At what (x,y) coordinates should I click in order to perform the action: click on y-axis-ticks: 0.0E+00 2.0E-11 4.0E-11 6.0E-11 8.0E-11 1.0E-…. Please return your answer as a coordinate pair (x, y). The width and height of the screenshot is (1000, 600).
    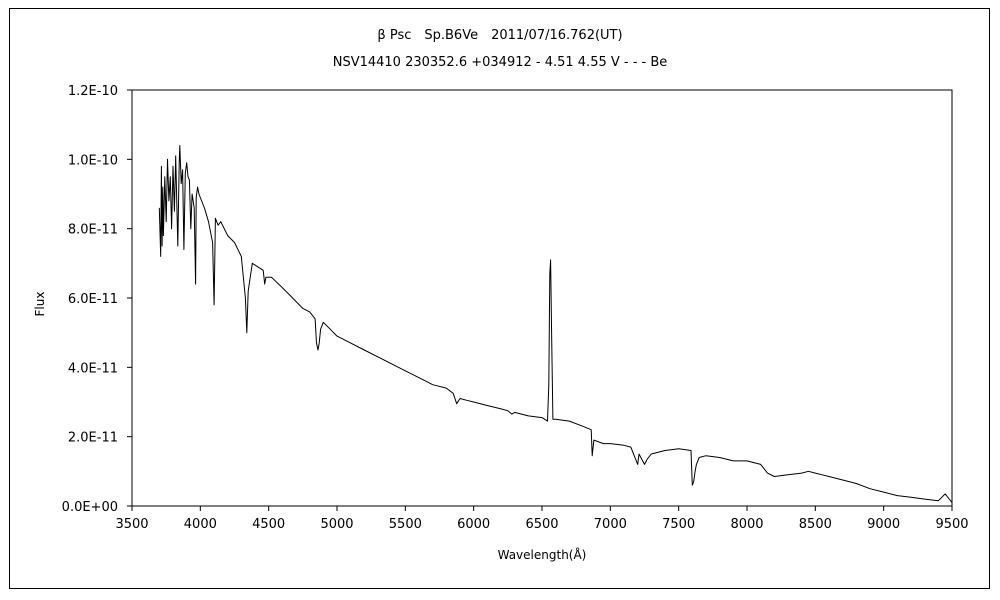
    Looking at the image, I should click on (97, 299).